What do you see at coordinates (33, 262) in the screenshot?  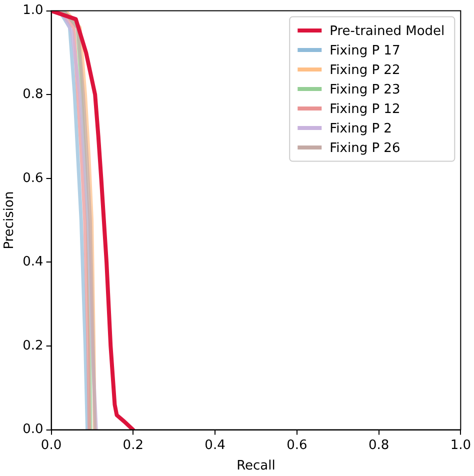 I see `y-tick-label: 0.4` at bounding box center [33, 262].